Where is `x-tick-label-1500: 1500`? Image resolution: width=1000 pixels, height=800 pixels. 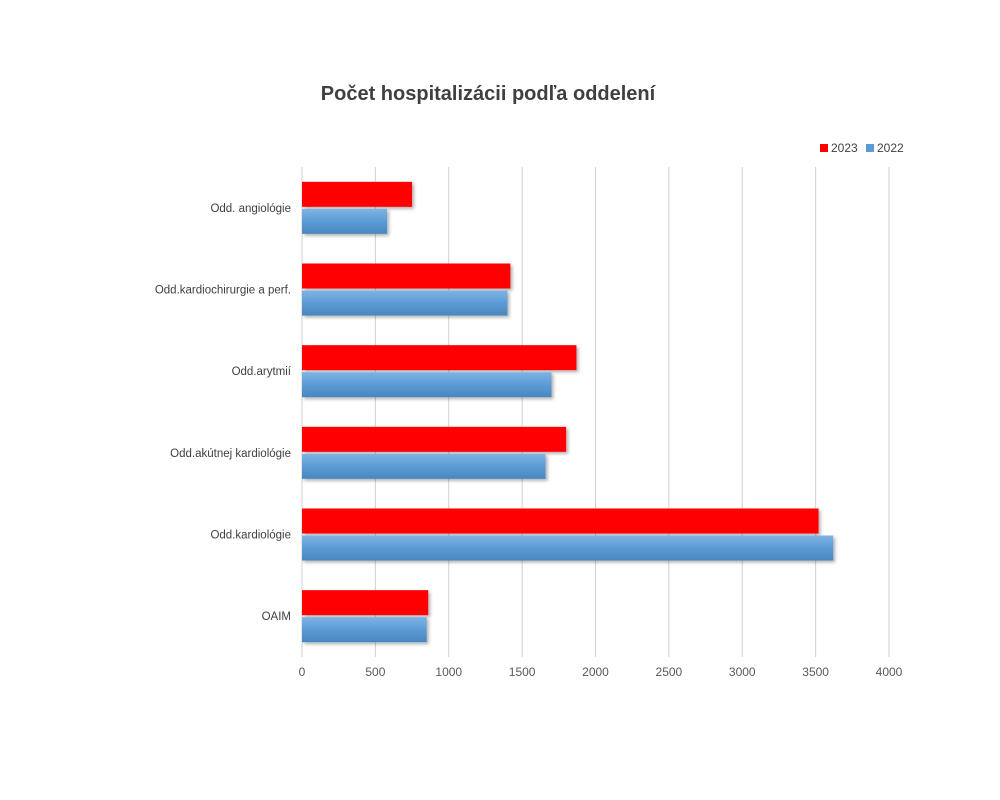 x-tick-label-1500: 1500 is located at coordinates (522, 672).